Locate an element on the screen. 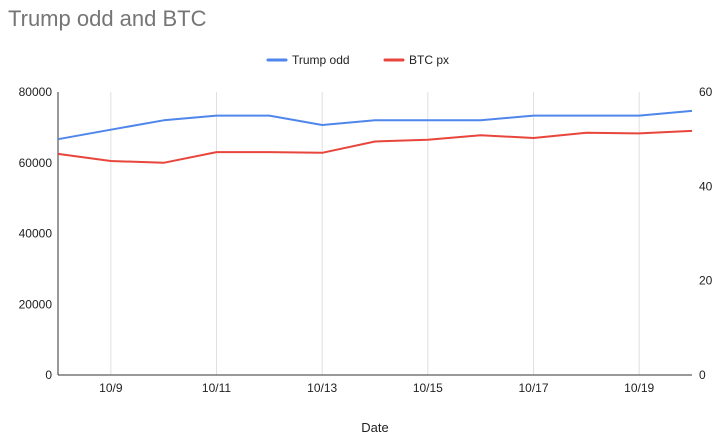 Image resolution: width=727 pixels, height=446 pixels. x-tick-label: 10/19 is located at coordinates (639, 388).